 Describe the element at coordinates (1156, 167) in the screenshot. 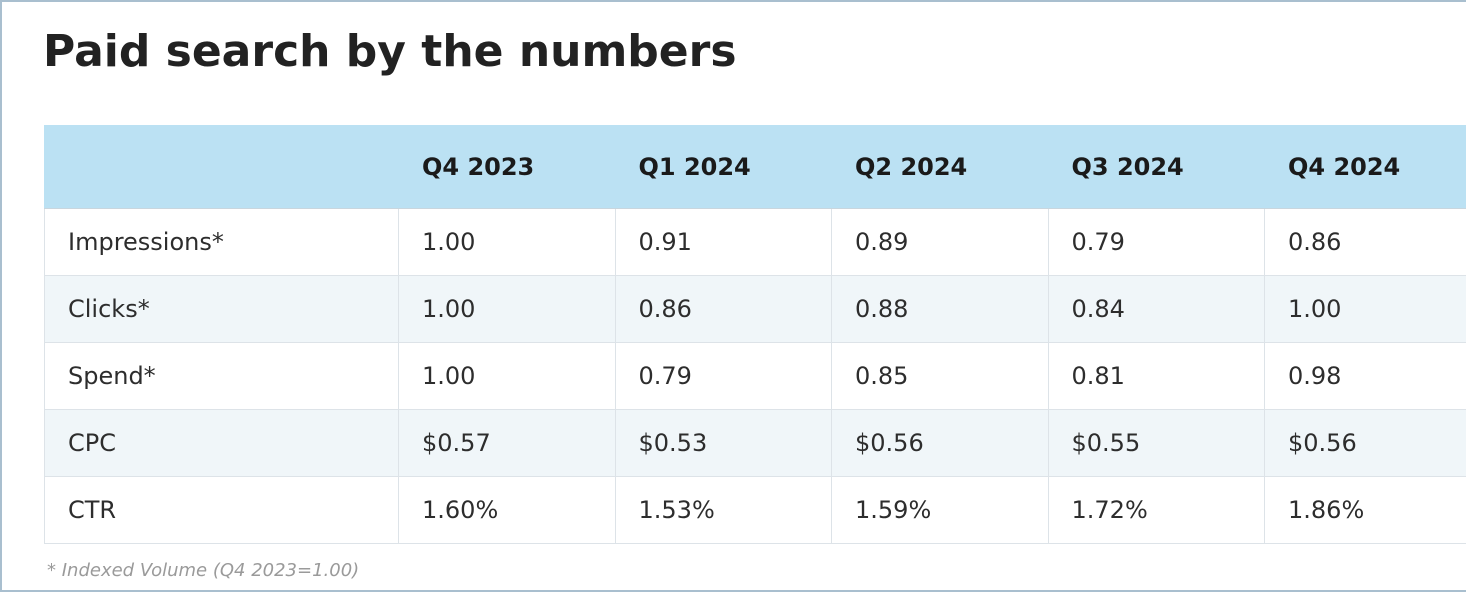

I see `column-header: Q3 2024` at that location.